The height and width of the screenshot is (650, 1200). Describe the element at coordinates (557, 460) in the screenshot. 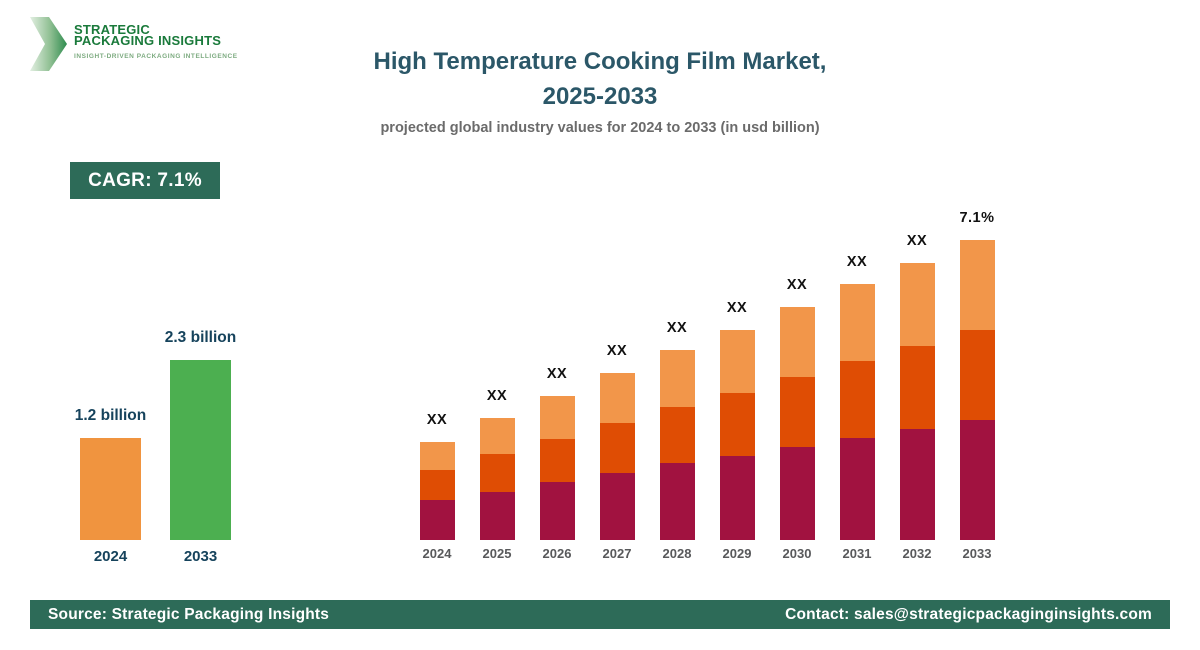

I see `stacked-bar-2026-middle-segment` at that location.